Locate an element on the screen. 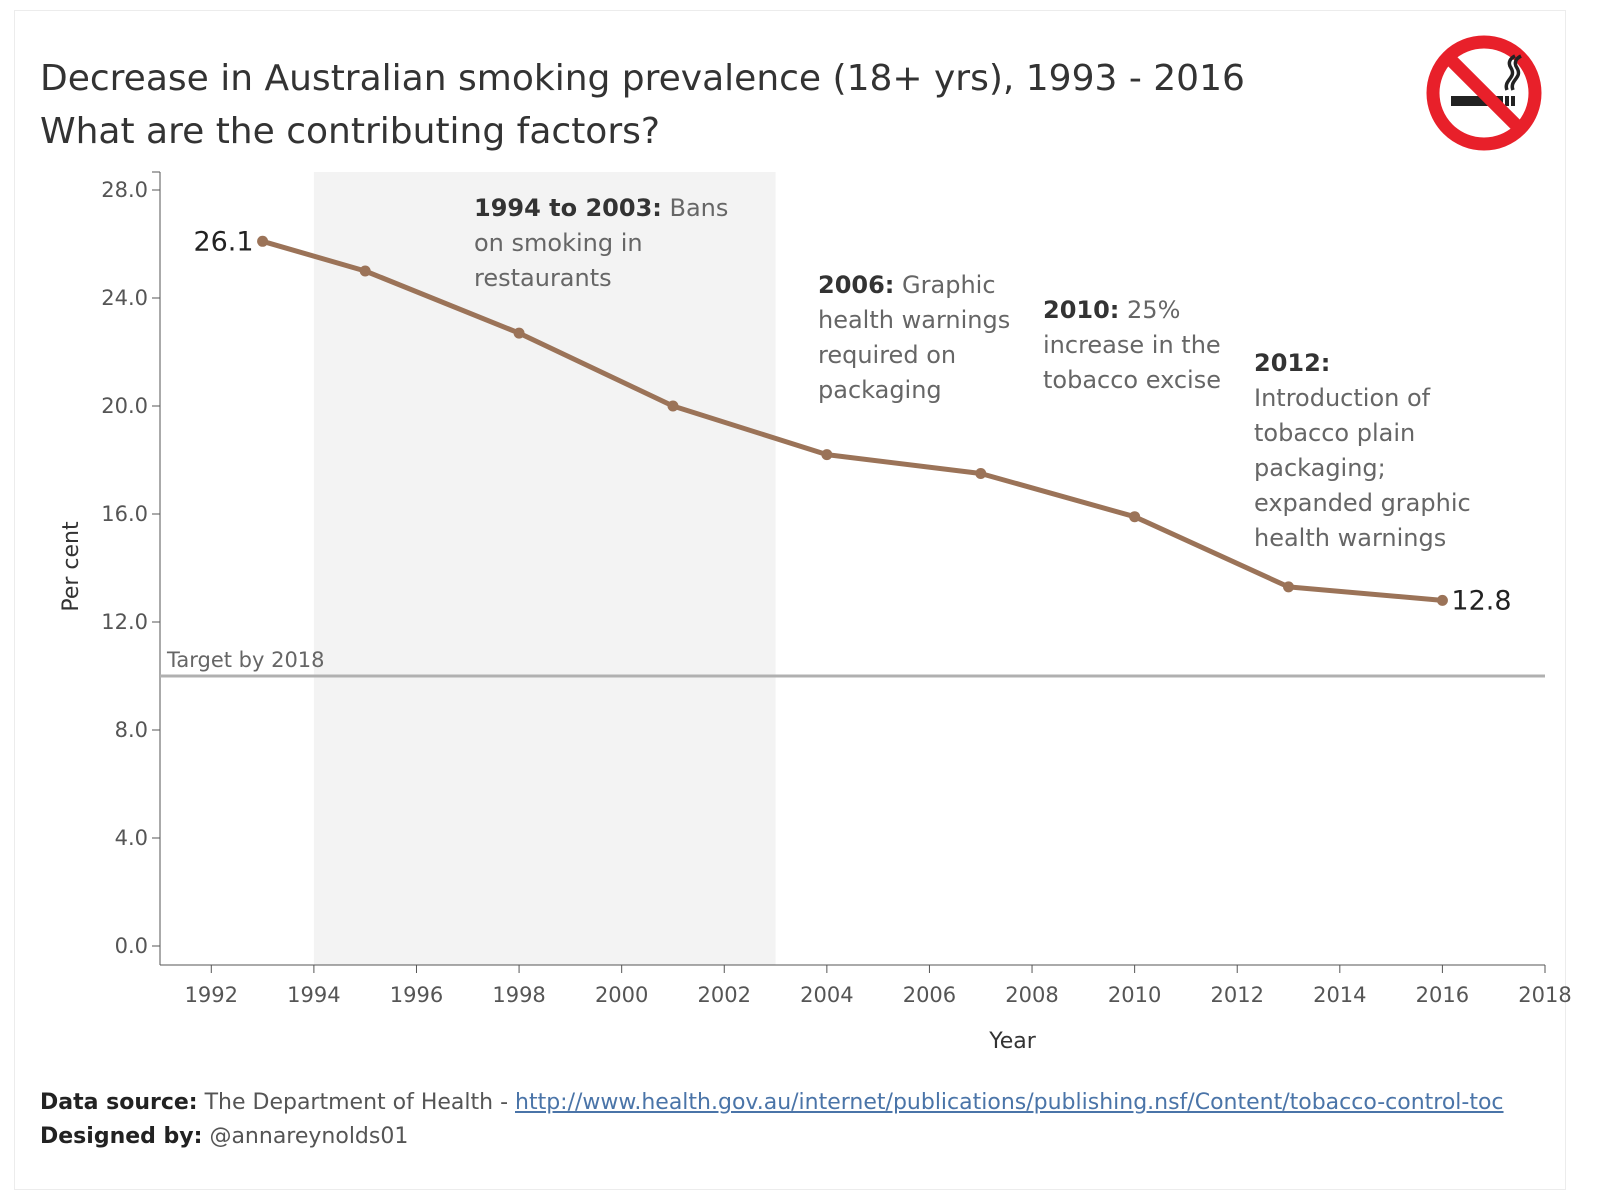  annotation-line: 1994 to 2003: Bans is located at coordinates (601, 208).